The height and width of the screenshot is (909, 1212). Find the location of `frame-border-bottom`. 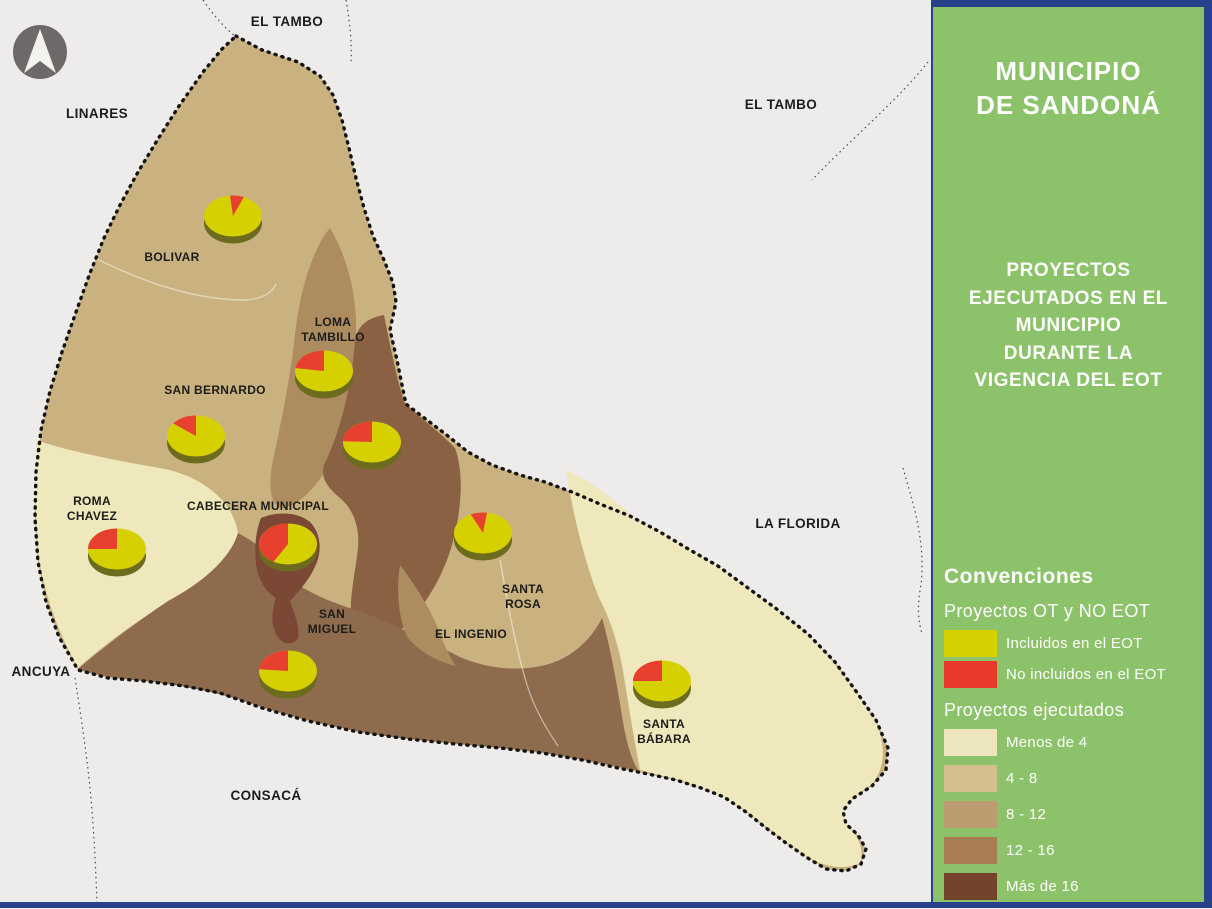

frame-border-bottom is located at coordinates (606, 905).